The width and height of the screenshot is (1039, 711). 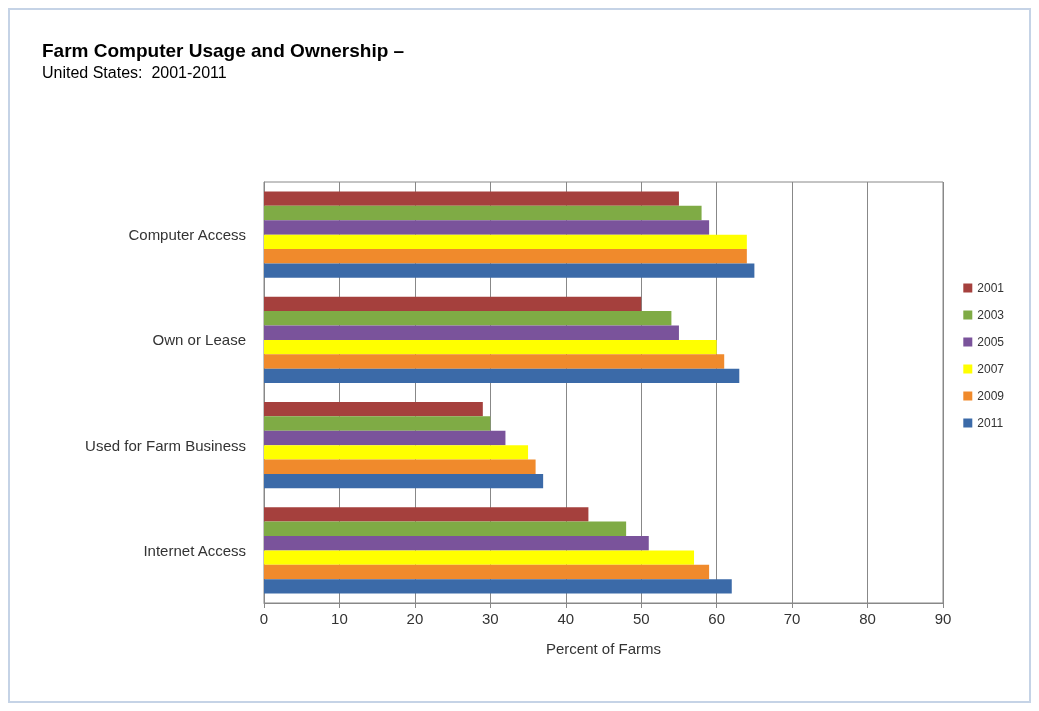 What do you see at coordinates (641, 618) in the screenshot?
I see `x-tick-label: 50` at bounding box center [641, 618].